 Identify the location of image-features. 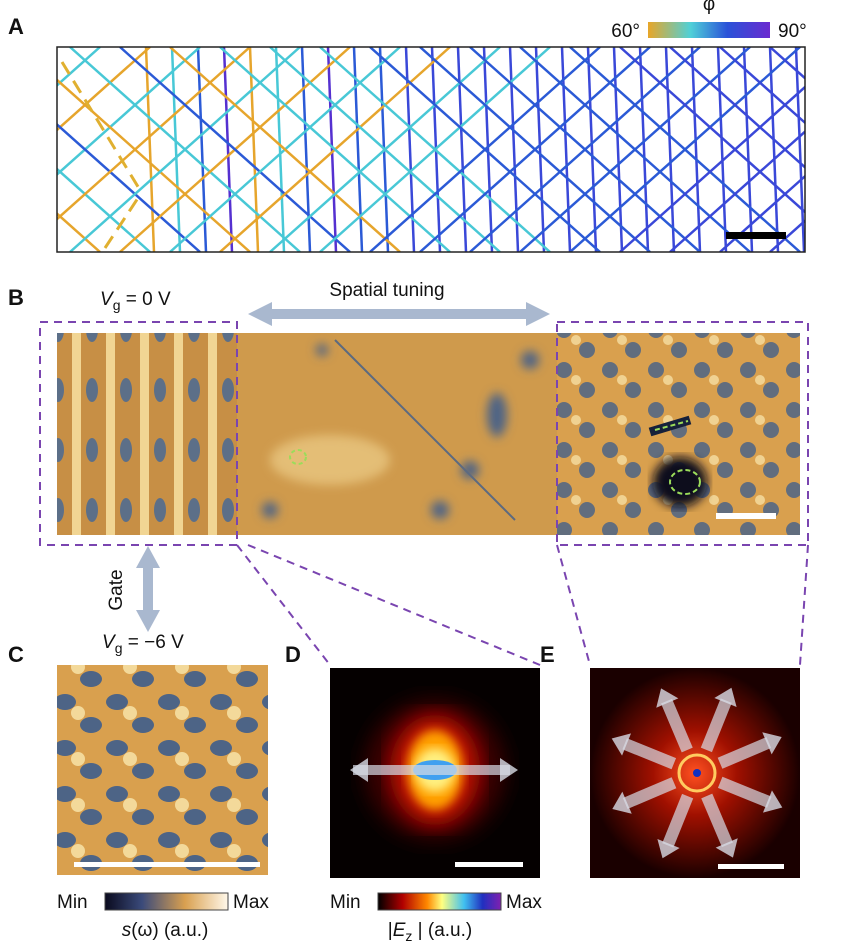
(400, 431).